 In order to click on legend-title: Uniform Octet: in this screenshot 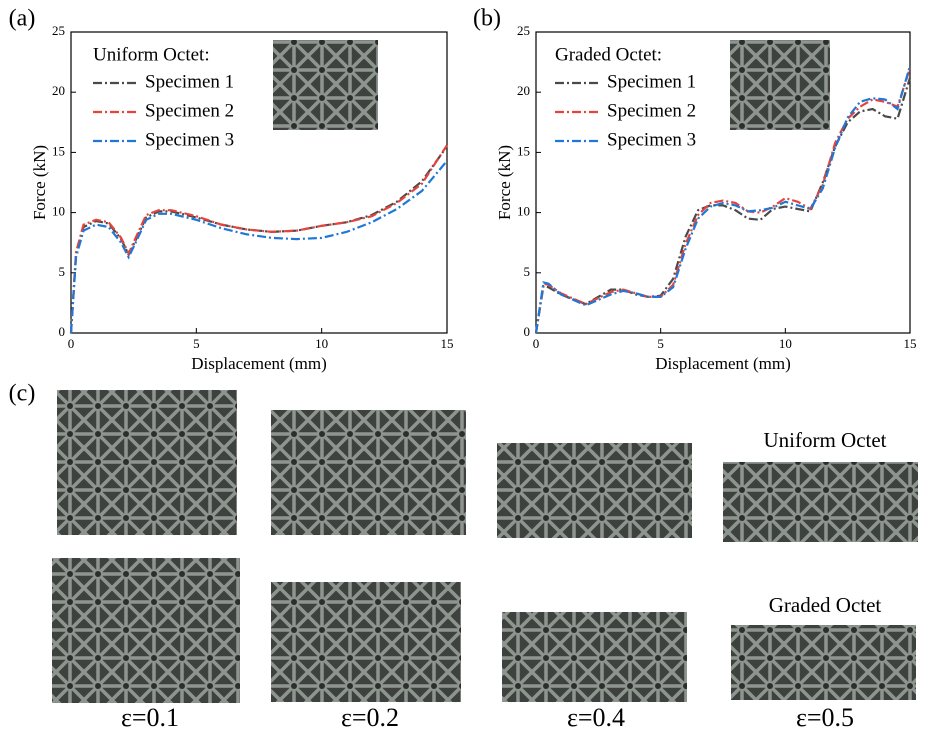, I will do `click(151, 54)`.